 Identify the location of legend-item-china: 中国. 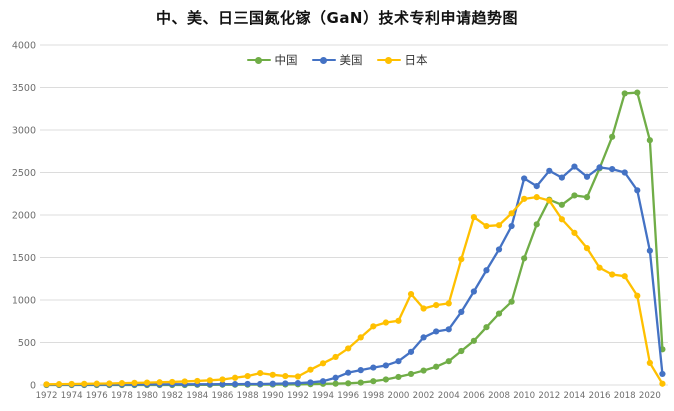
(272, 60).